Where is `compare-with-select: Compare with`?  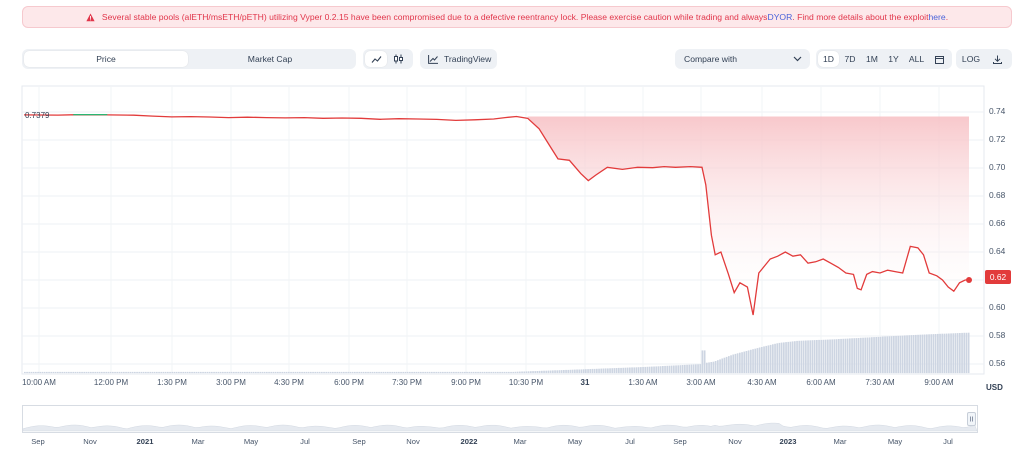
compare-with-select: Compare with is located at coordinates (742, 59).